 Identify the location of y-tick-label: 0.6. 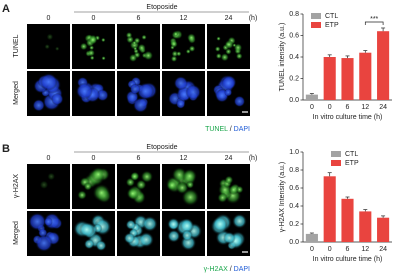
(294, 35).